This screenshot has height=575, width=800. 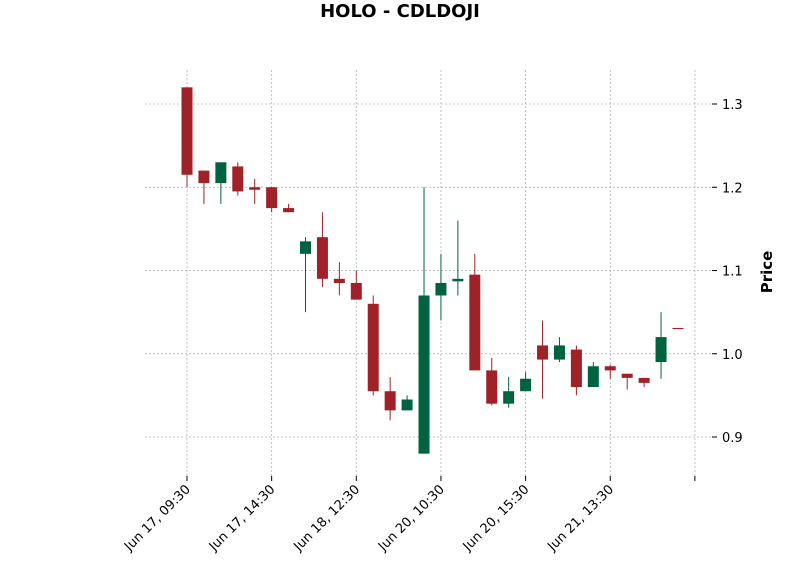 What do you see at coordinates (326, 518) in the screenshot?
I see `x-tick-label: Jun 18, 12:30` at bounding box center [326, 518].